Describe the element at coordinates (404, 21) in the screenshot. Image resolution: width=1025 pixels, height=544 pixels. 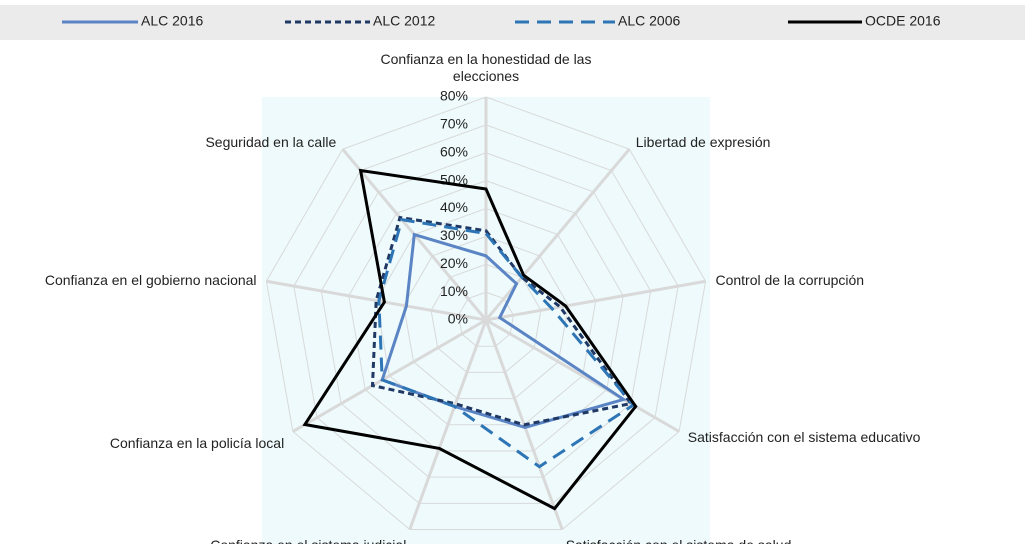
I see `legend-label: ALC 2012` at that location.